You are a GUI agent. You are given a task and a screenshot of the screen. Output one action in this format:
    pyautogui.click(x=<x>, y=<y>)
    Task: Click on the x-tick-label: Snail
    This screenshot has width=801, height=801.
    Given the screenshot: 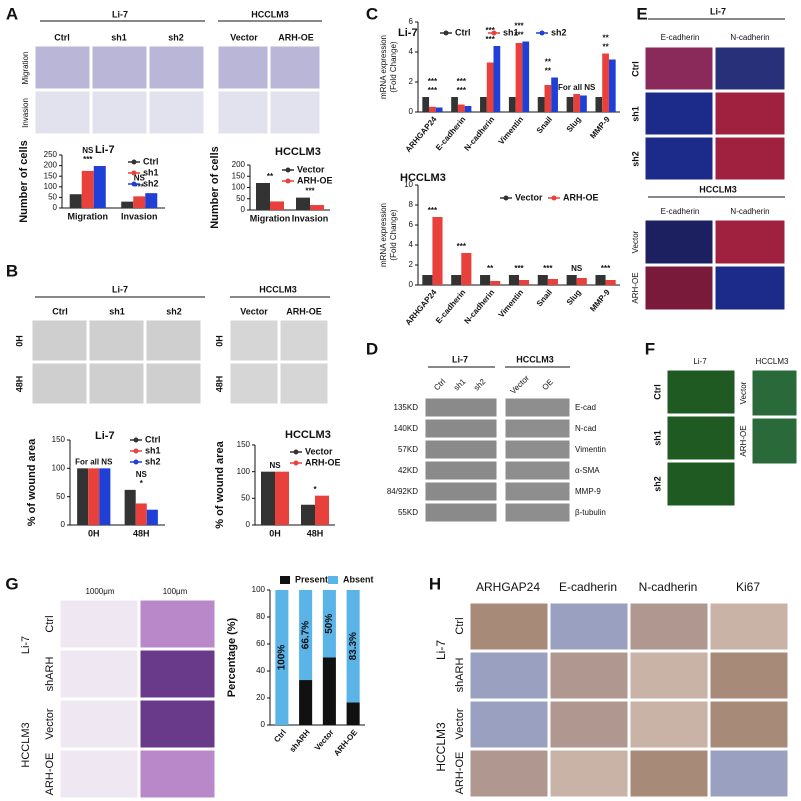 What is the action you would take?
    pyautogui.click(x=544, y=125)
    